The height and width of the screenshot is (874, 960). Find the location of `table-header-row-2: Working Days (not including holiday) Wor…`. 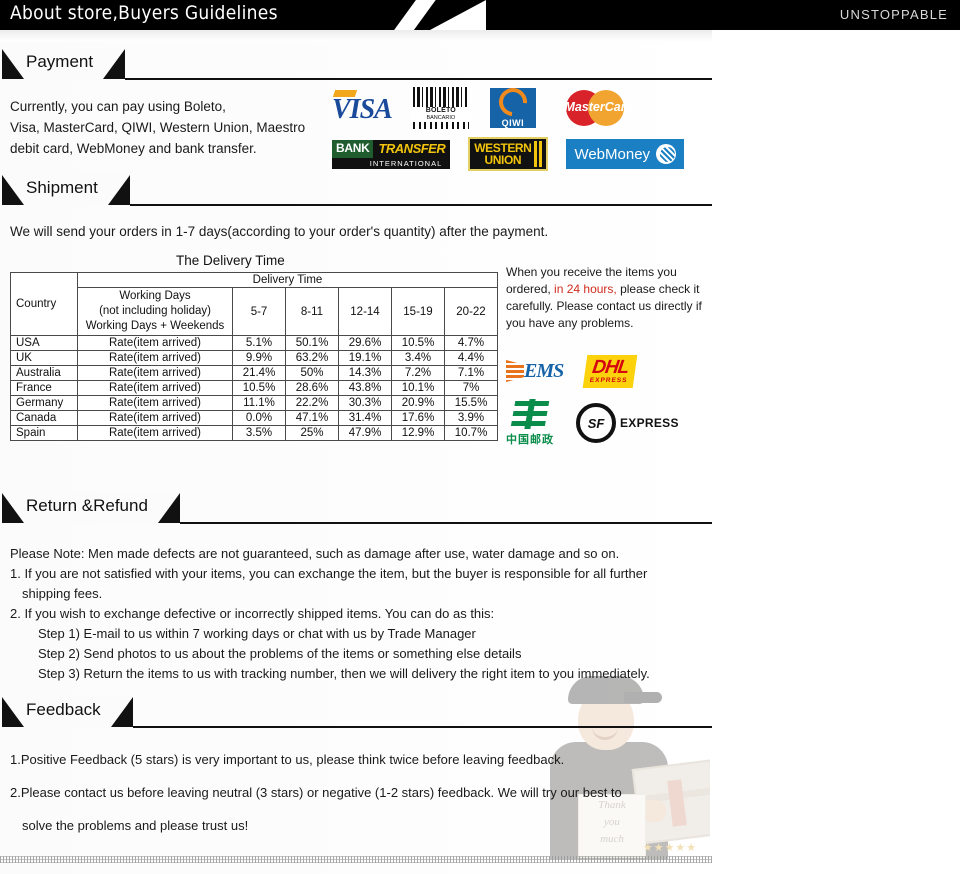

table-header-row-2: Working Days (not including holiday) Wor… is located at coordinates (254, 311).